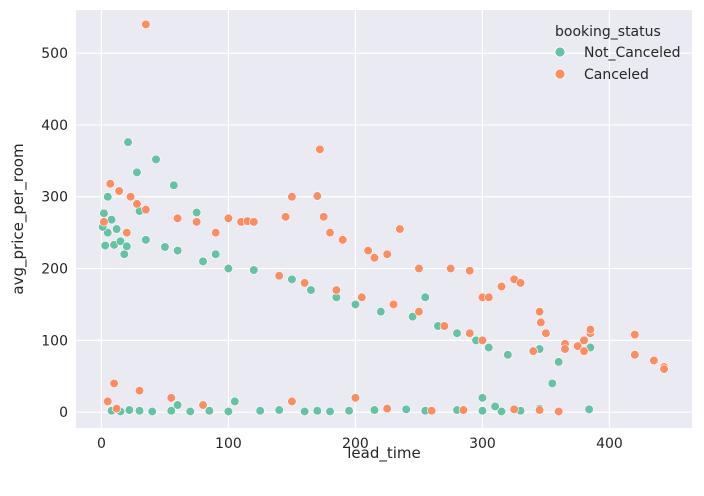  Describe the element at coordinates (560, 52) in the screenshot. I see `legend-marker-not-canceled` at that location.